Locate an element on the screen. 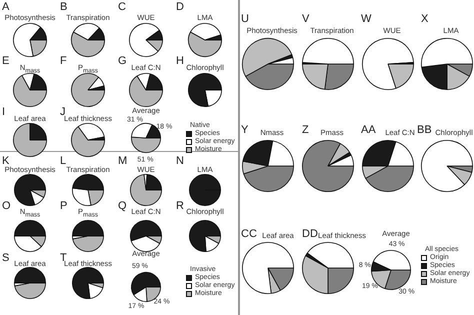  text: F is located at coordinates (63, 61).